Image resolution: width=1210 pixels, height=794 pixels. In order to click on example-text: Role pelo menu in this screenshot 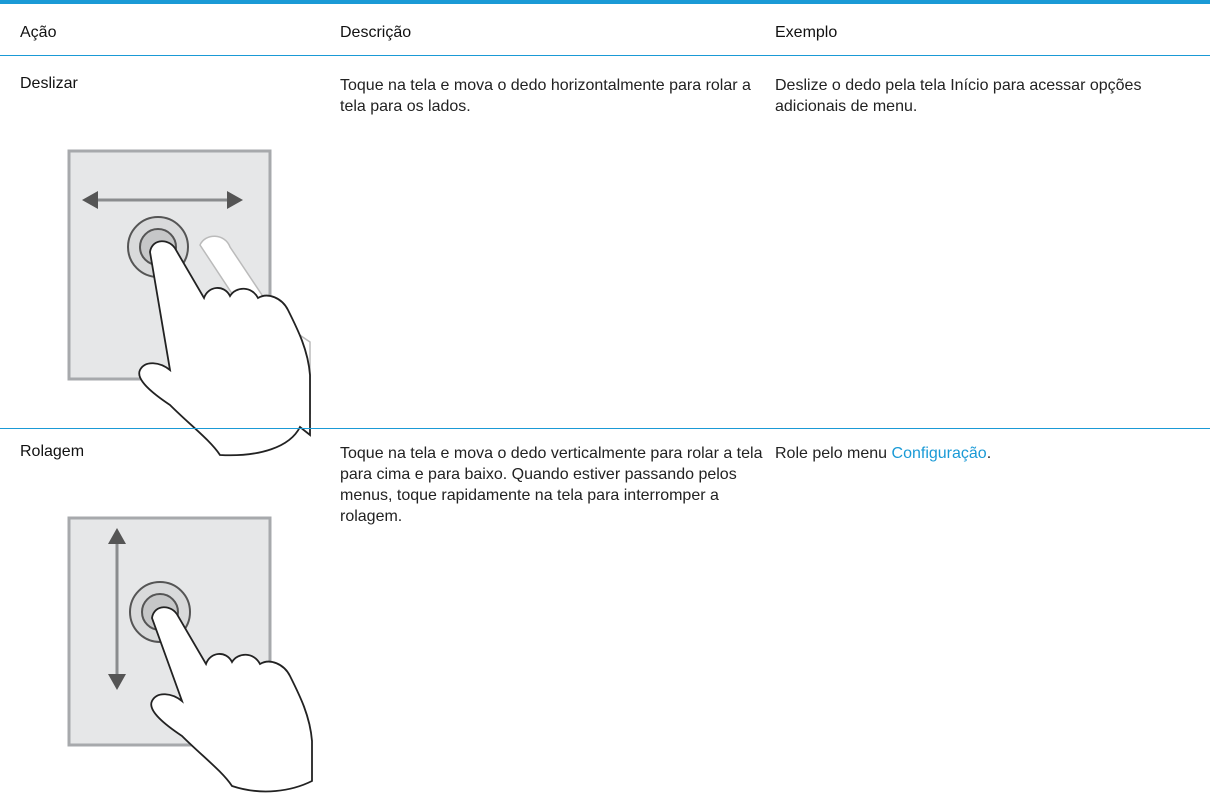, I will do `click(833, 453)`.